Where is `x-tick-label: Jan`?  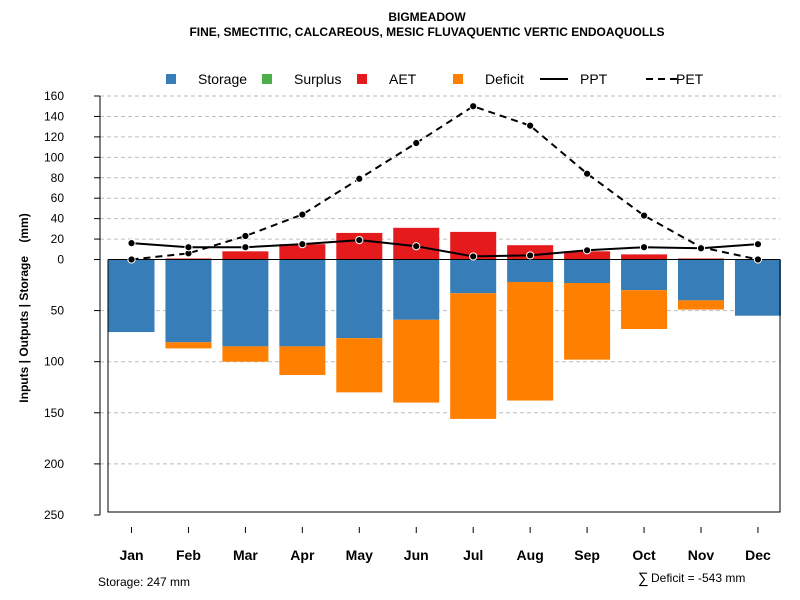 x-tick-label: Jan is located at coordinates (131, 555).